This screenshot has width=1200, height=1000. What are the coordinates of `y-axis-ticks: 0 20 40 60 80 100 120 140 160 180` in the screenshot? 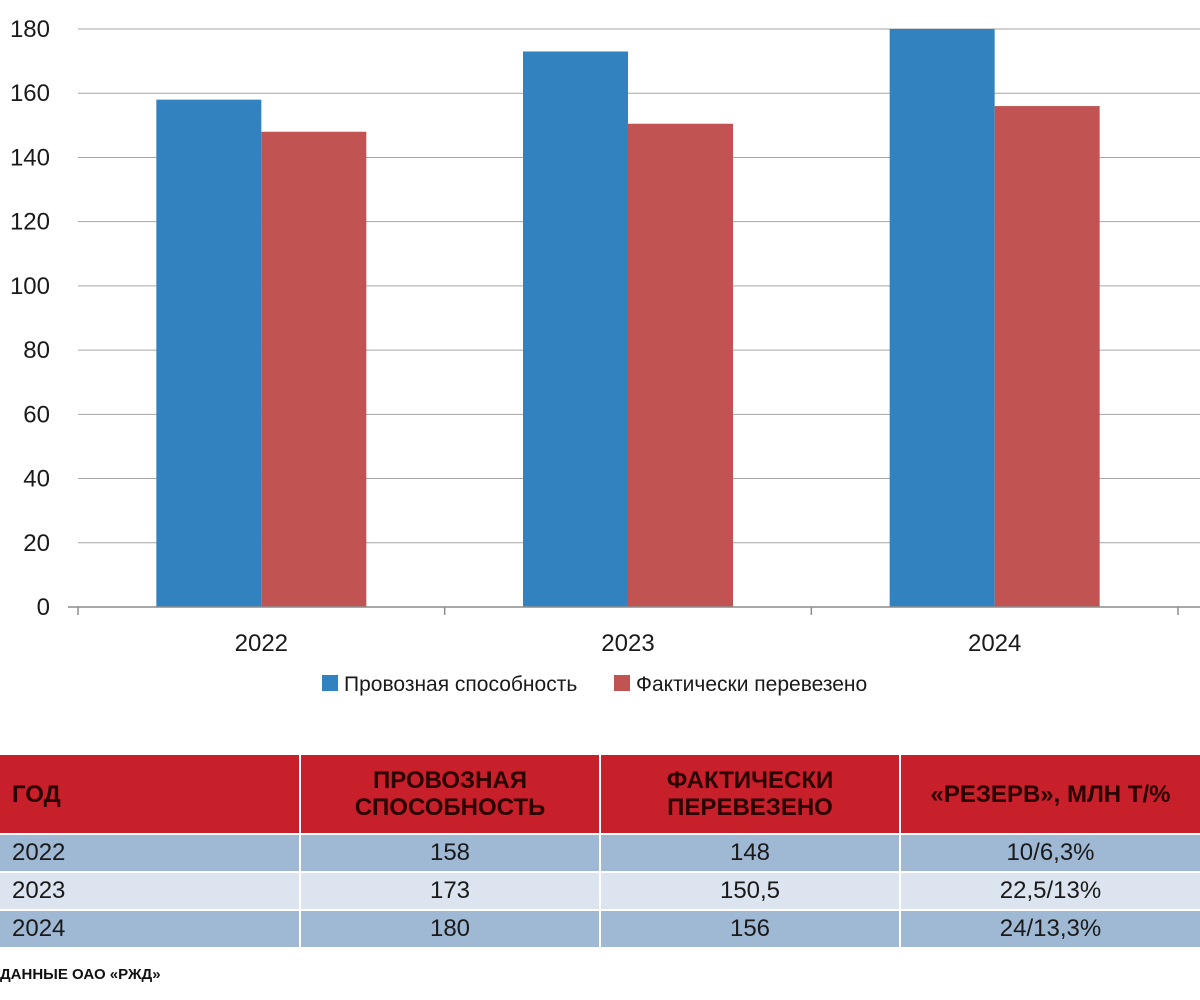 It's located at (30, 318).